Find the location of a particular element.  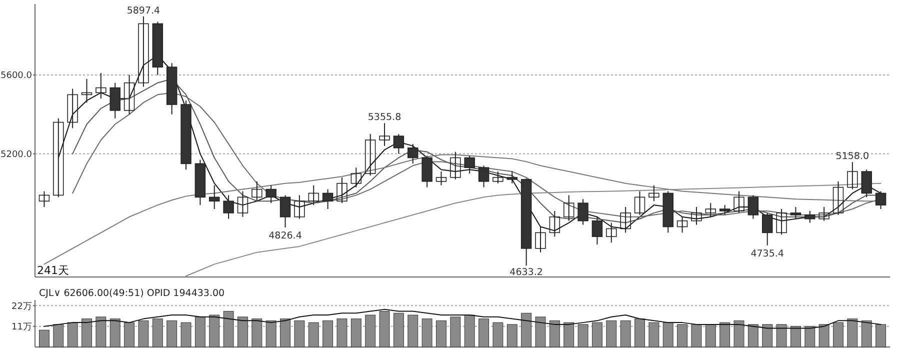

y-tick-label: 22万 is located at coordinates (22, 307).